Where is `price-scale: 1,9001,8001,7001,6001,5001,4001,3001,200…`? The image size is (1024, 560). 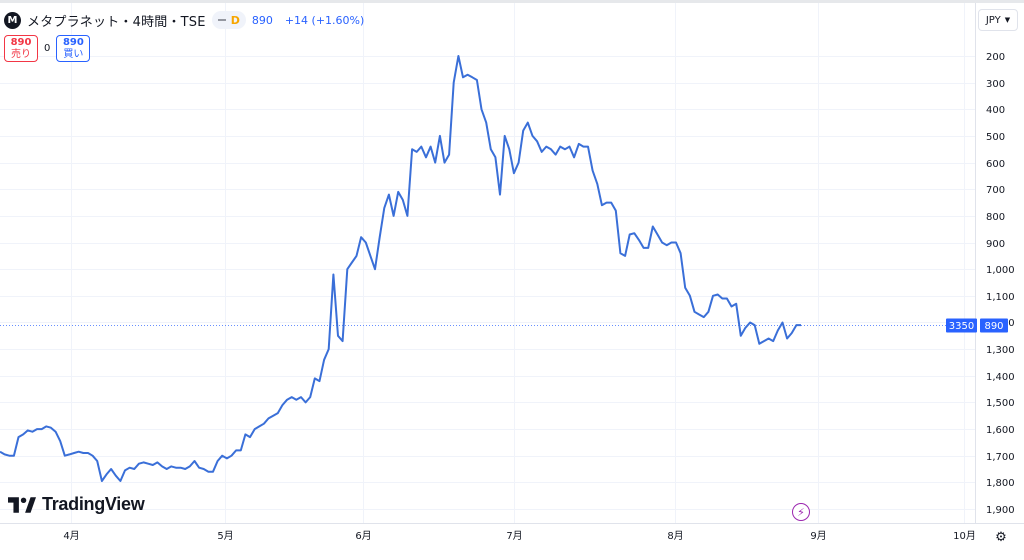
price-scale: 1,9001,8001,7001,6001,5001,4001,3001,200… is located at coordinates (1000, 284).